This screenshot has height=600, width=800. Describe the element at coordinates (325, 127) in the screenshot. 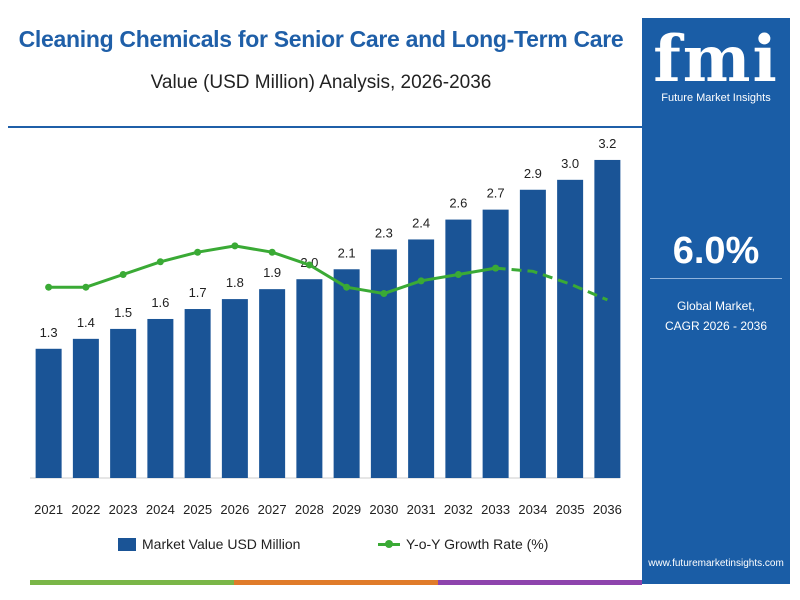

I see `title-divider` at that location.